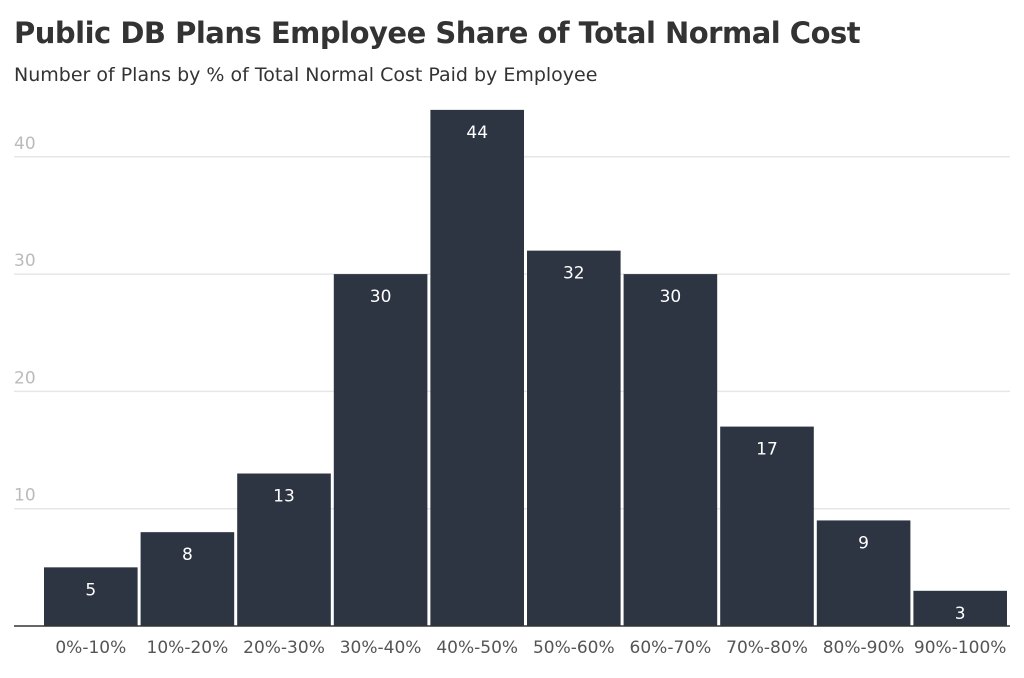 This screenshot has height=678, width=1024. I want to click on x-tick-label: 0%-10%, so click(90, 648).